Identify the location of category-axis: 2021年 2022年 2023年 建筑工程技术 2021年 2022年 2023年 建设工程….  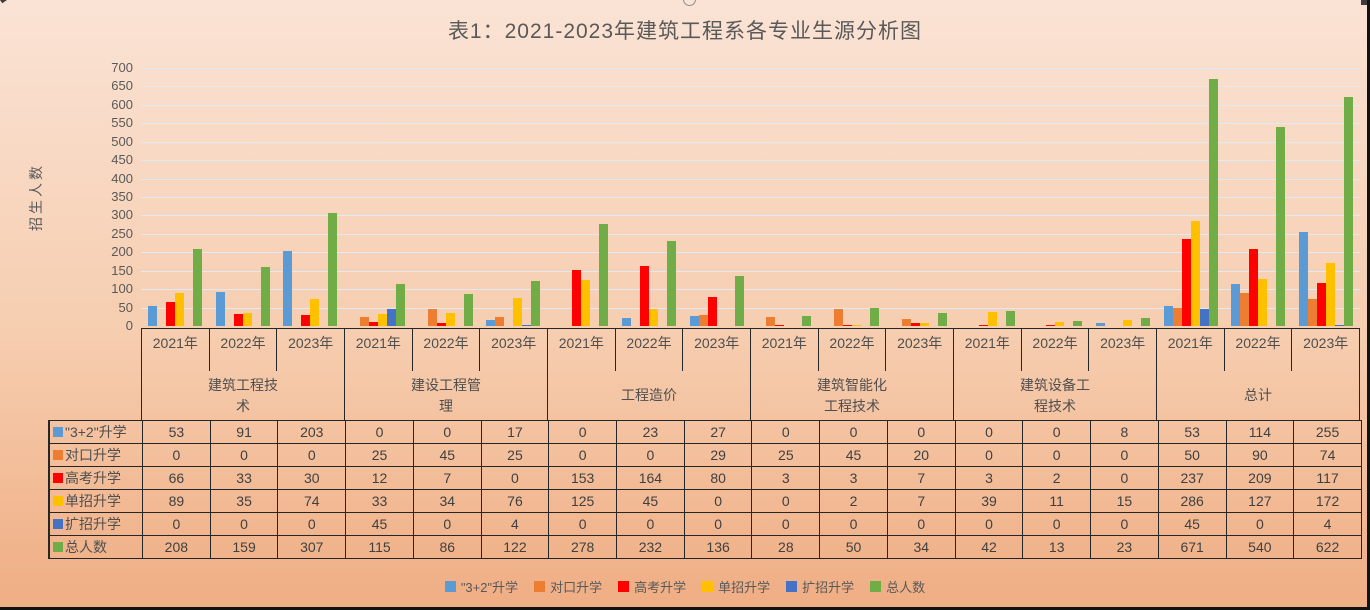
(750, 374).